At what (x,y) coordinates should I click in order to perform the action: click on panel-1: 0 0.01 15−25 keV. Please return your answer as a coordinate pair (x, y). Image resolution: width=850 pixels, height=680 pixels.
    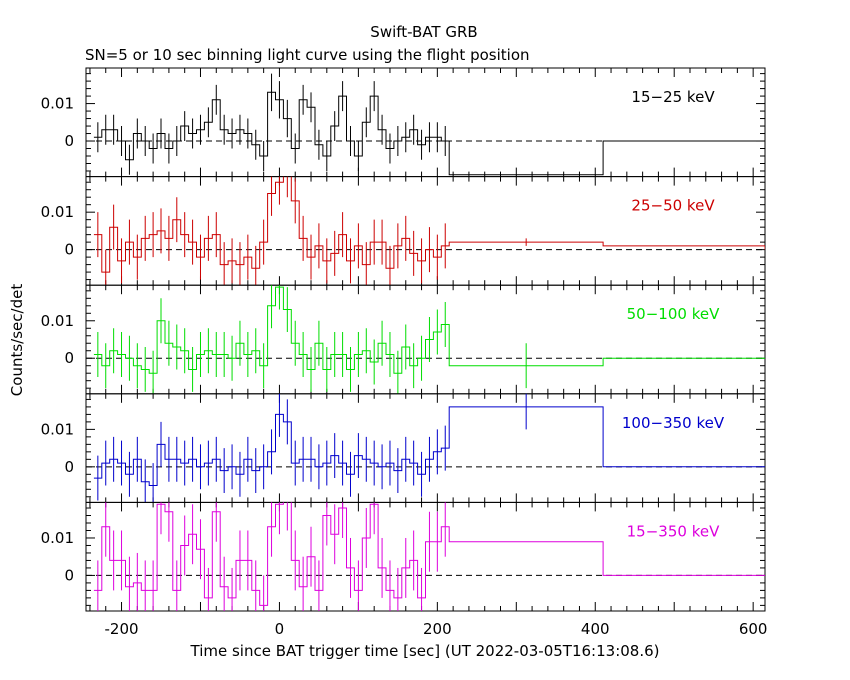
    Looking at the image, I should click on (403, 122).